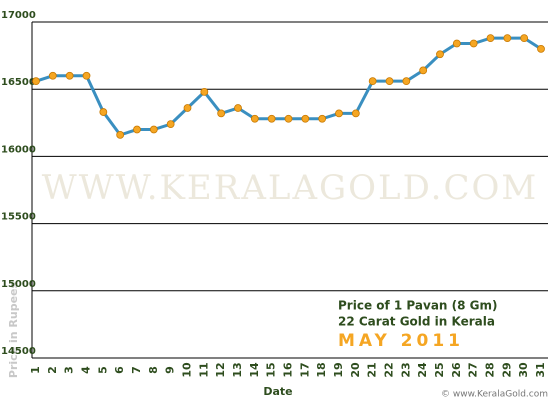  I want to click on x-tick-label: 6, so click(119, 370).